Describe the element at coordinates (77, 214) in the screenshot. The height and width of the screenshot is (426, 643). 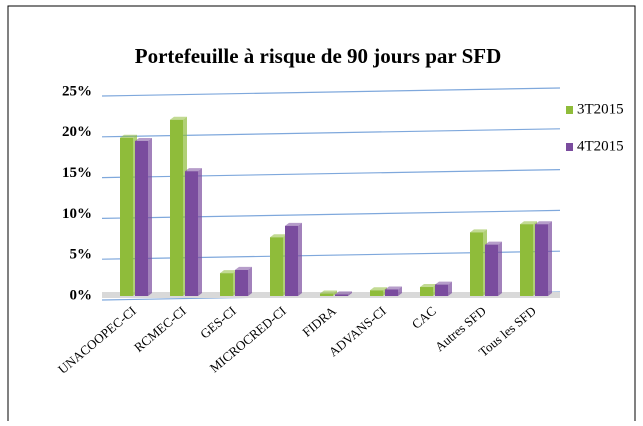
I see `y-tick-label: 10%` at that location.